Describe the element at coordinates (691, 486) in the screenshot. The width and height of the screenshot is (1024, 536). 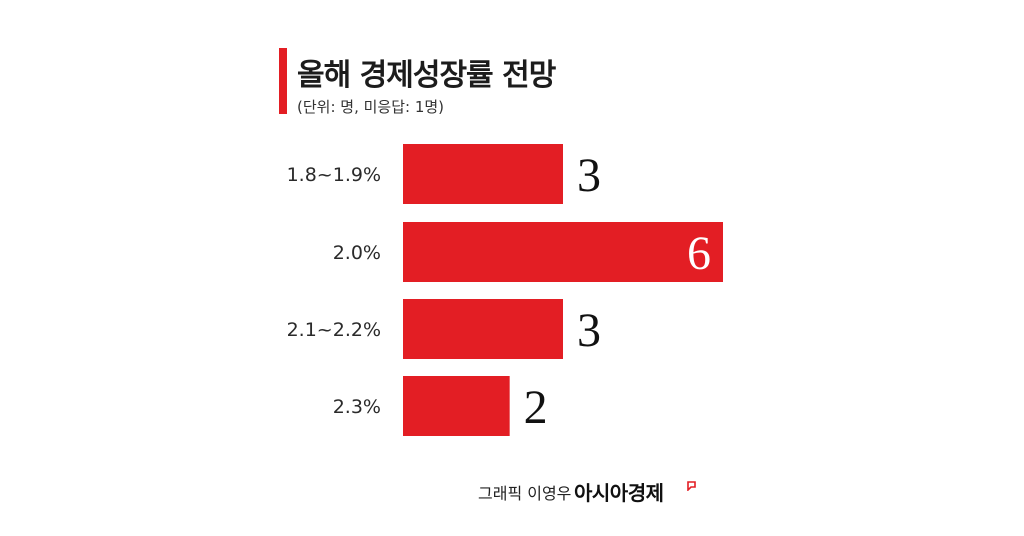
I see `brand-mark-icon` at that location.